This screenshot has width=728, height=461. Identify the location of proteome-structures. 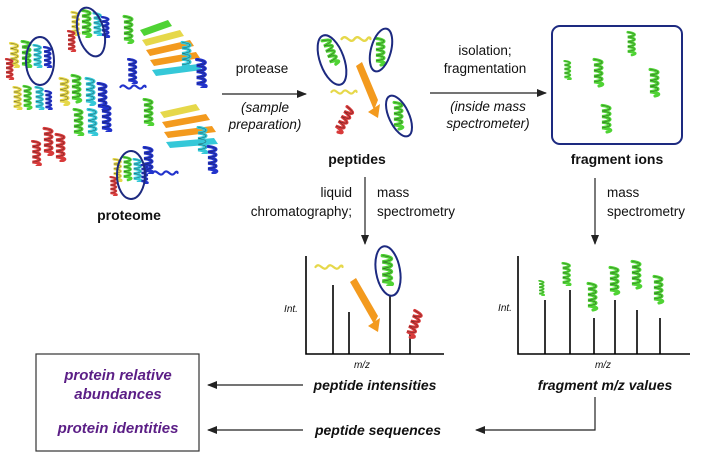
(111, 103).